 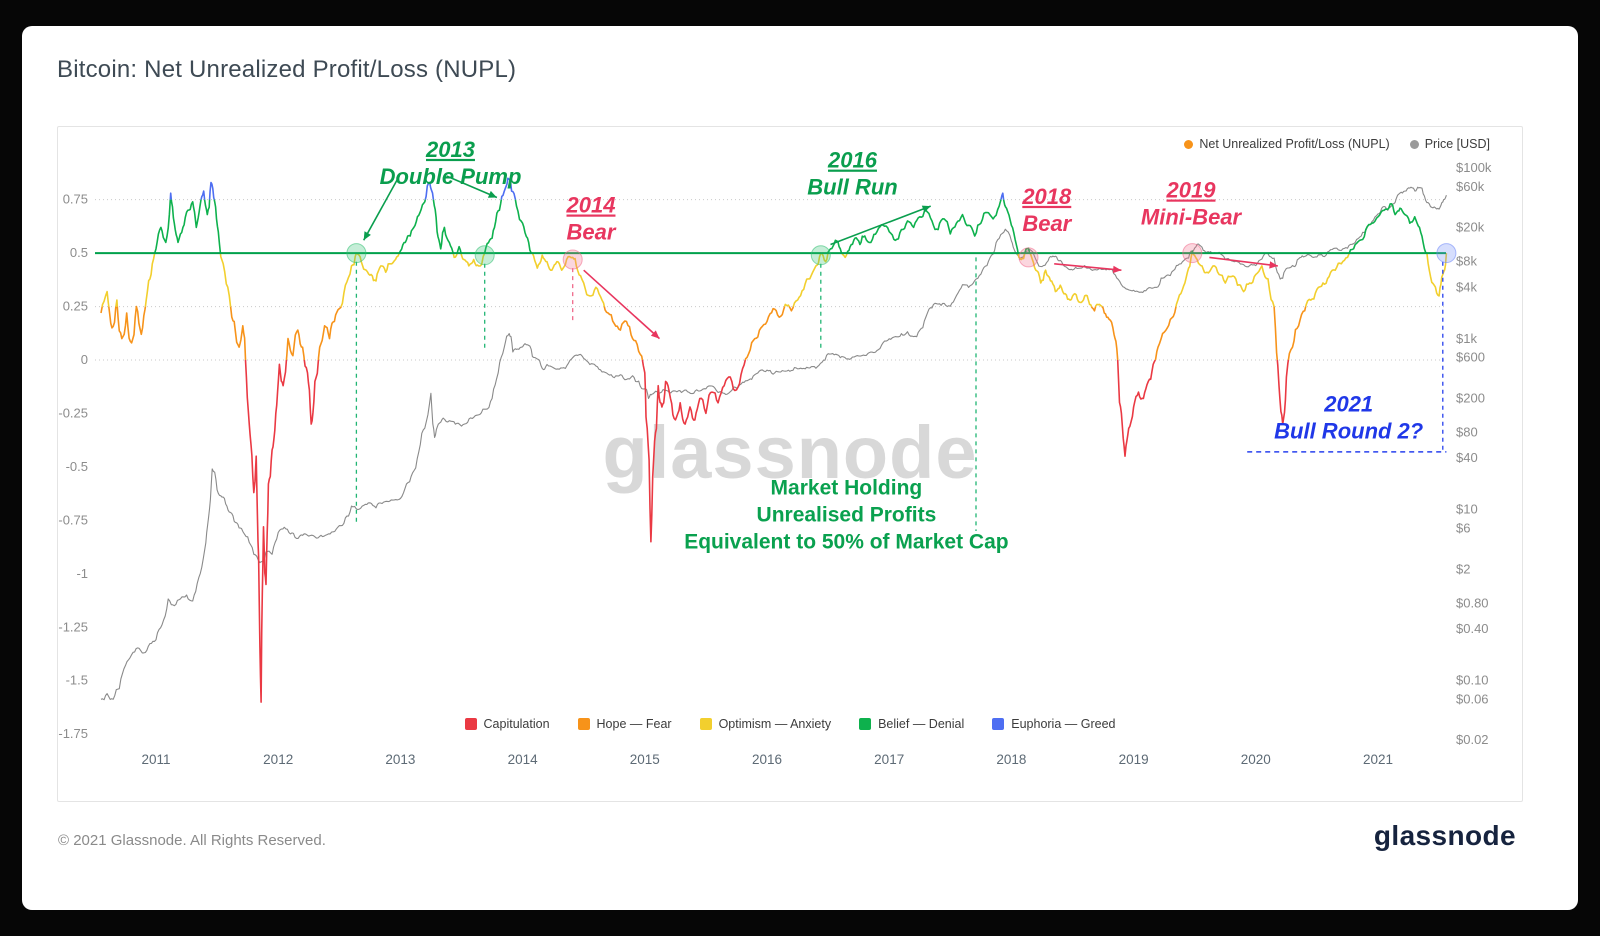 I want to click on legend-label: Net Unrealized Profit/Loss (NUPL), so click(x=1294, y=144).